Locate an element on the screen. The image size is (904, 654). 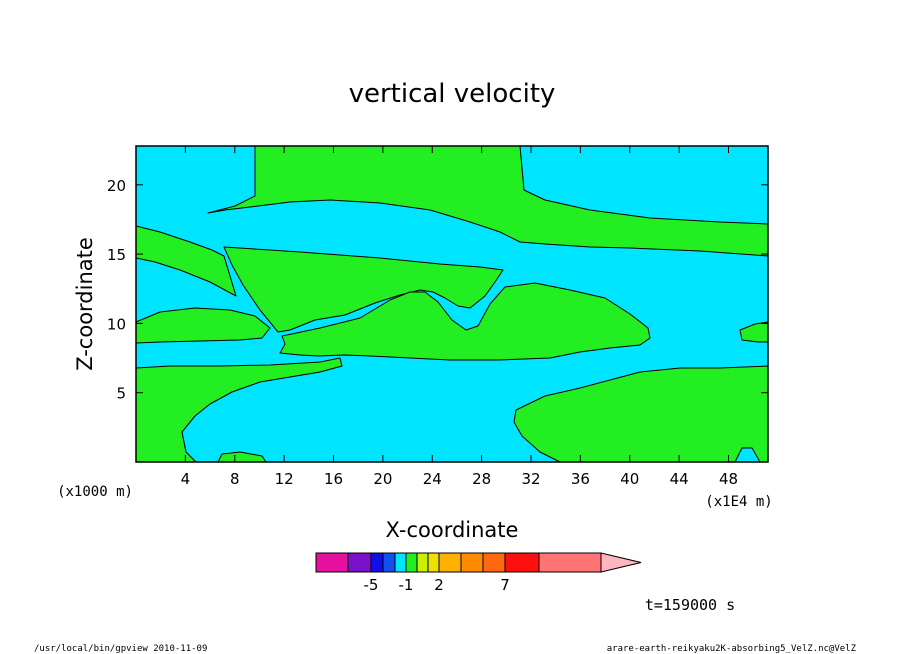
x-tick-label: 32 is located at coordinates (530, 479).